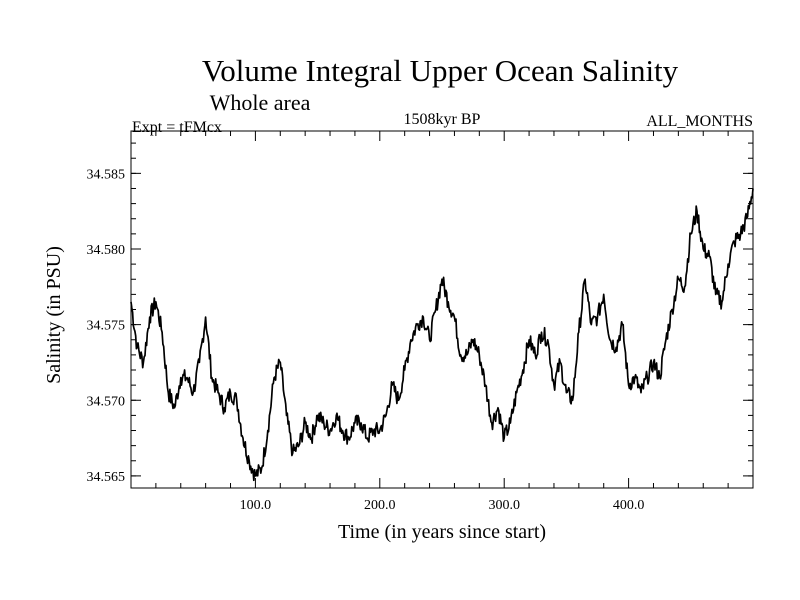 Image resolution: width=800 pixels, height=600 pixels. Describe the element at coordinates (442, 119) in the screenshot. I see `period-label: 1508kyr BP` at that location.